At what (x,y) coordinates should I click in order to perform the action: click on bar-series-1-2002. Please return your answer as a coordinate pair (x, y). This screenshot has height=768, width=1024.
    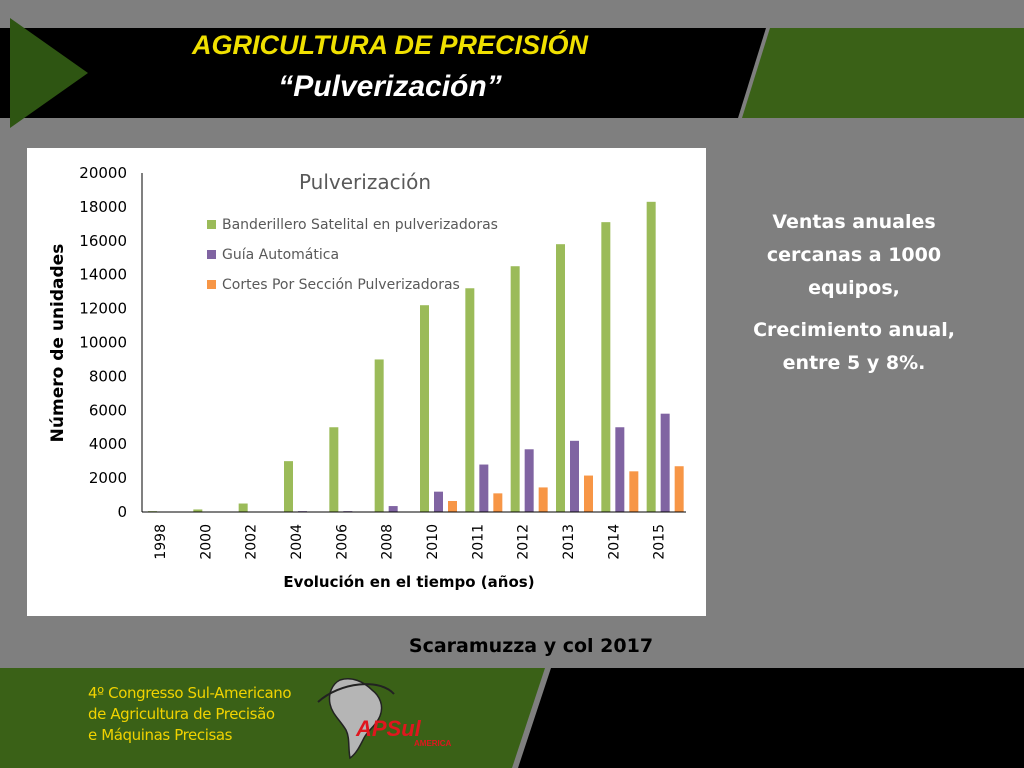
    Looking at the image, I should click on (243, 507).